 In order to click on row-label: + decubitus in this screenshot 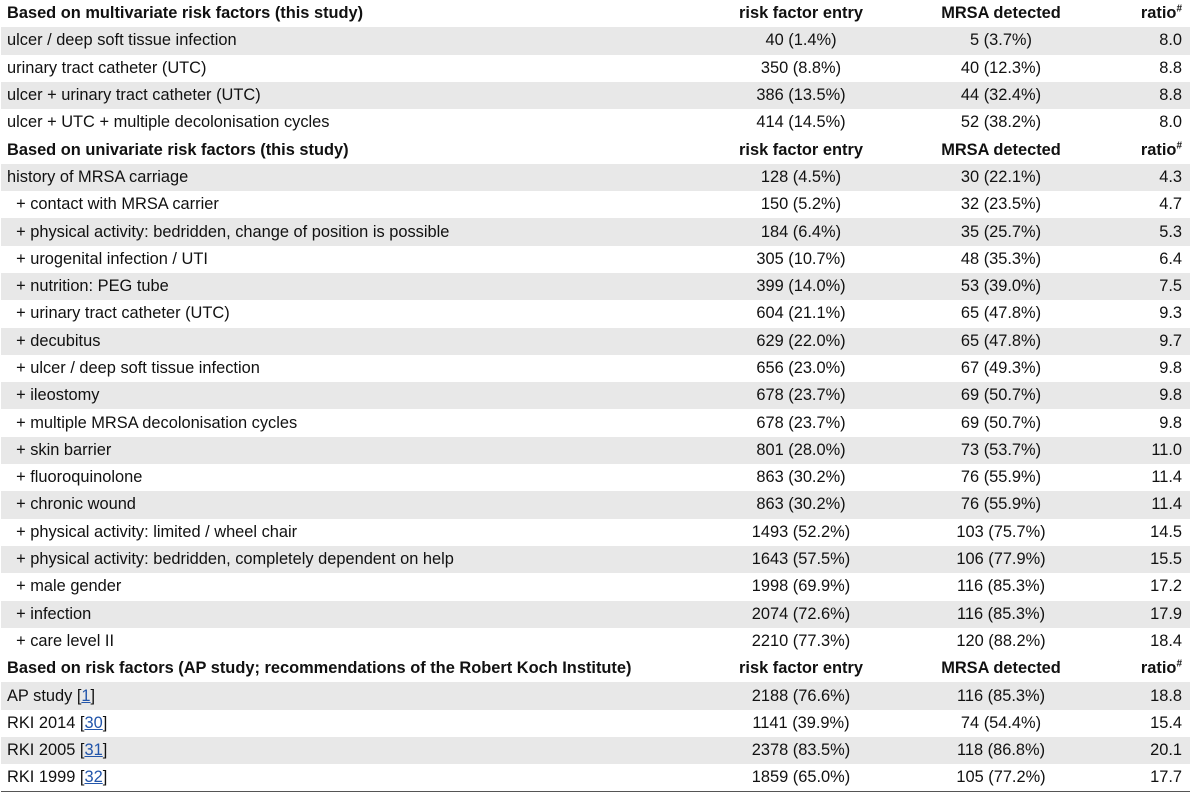, I will do `click(351, 341)`.